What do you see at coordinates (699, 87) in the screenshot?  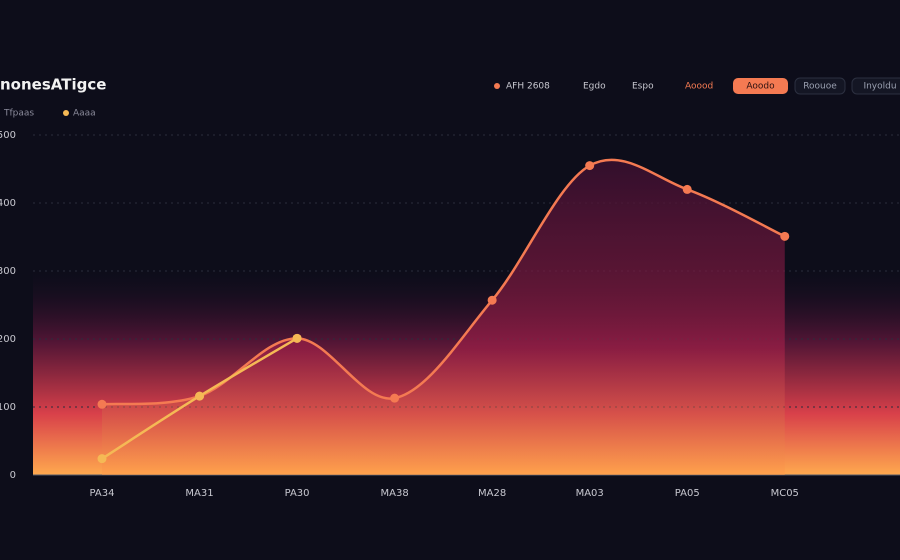 I see `tab: Aoood` at bounding box center [699, 87].